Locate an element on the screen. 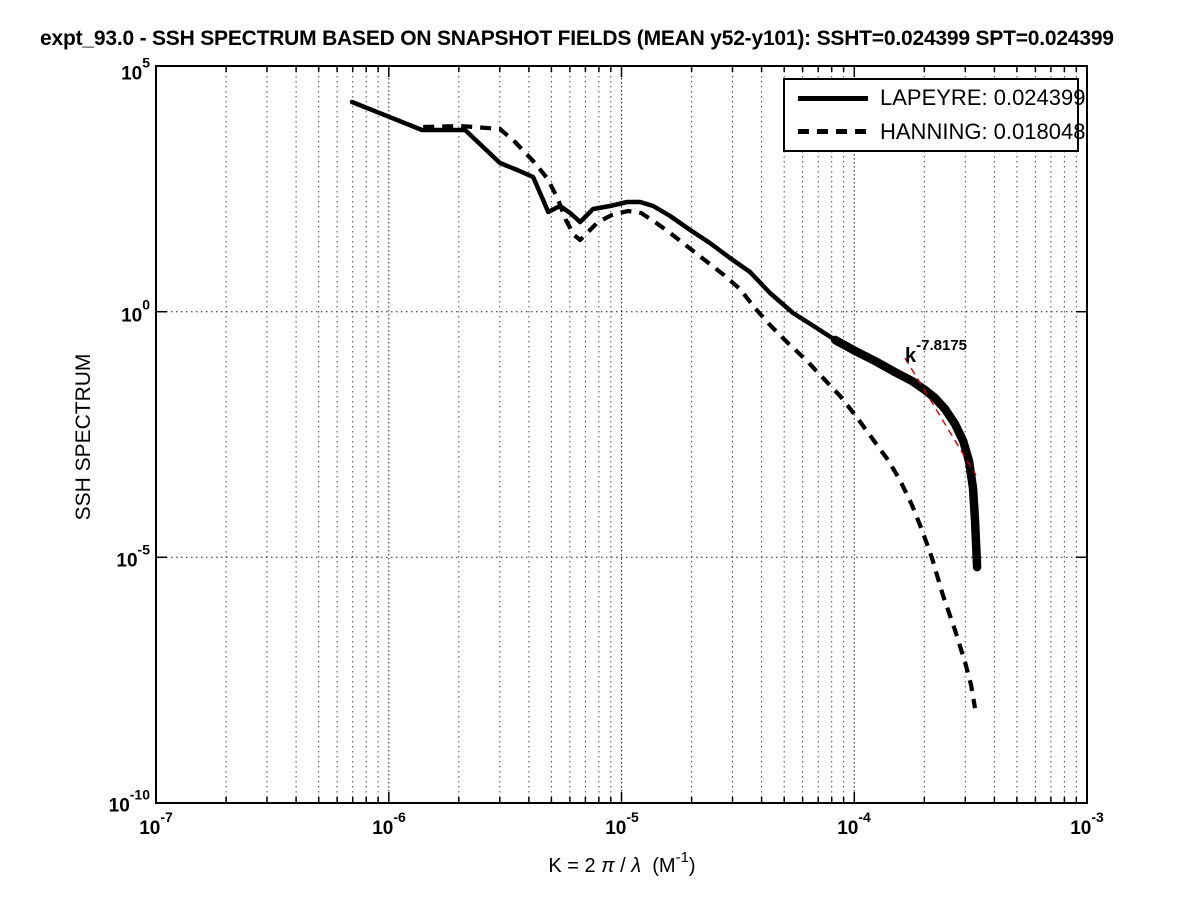 The height and width of the screenshot is (901, 1200). fit-line is located at coordinates (940, 416).